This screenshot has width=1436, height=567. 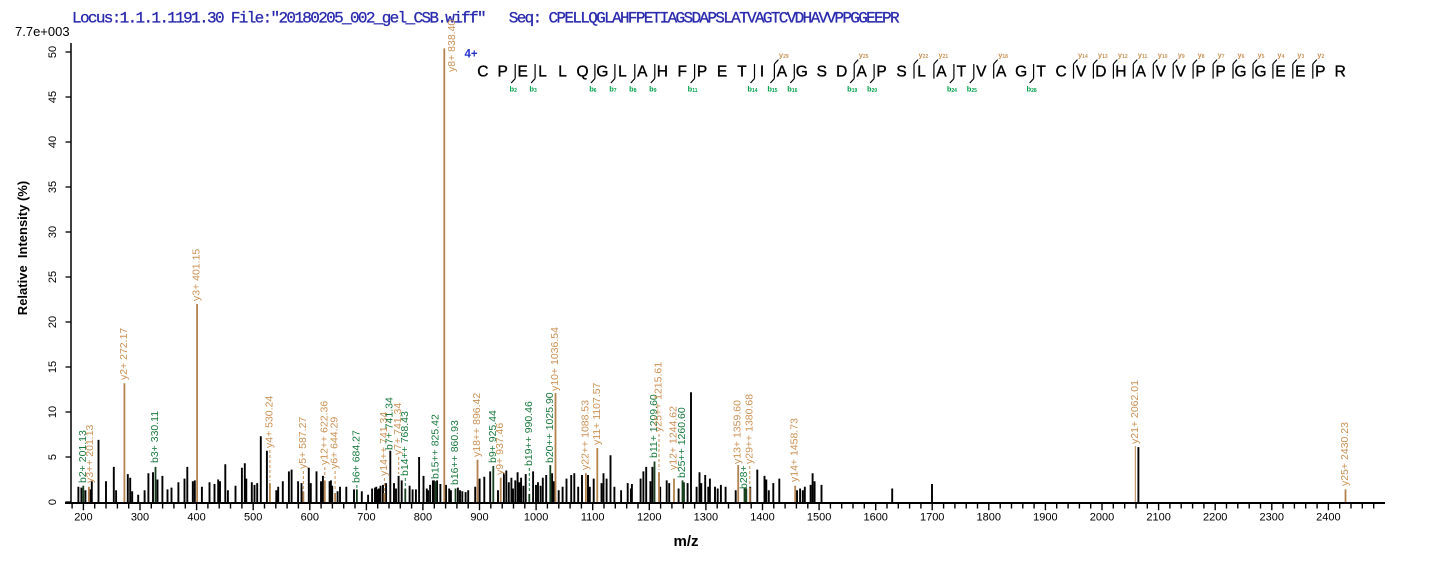 What do you see at coordinates (550, 427) in the screenshot?
I see `svg-text: b20++ 1025.90` at bounding box center [550, 427].